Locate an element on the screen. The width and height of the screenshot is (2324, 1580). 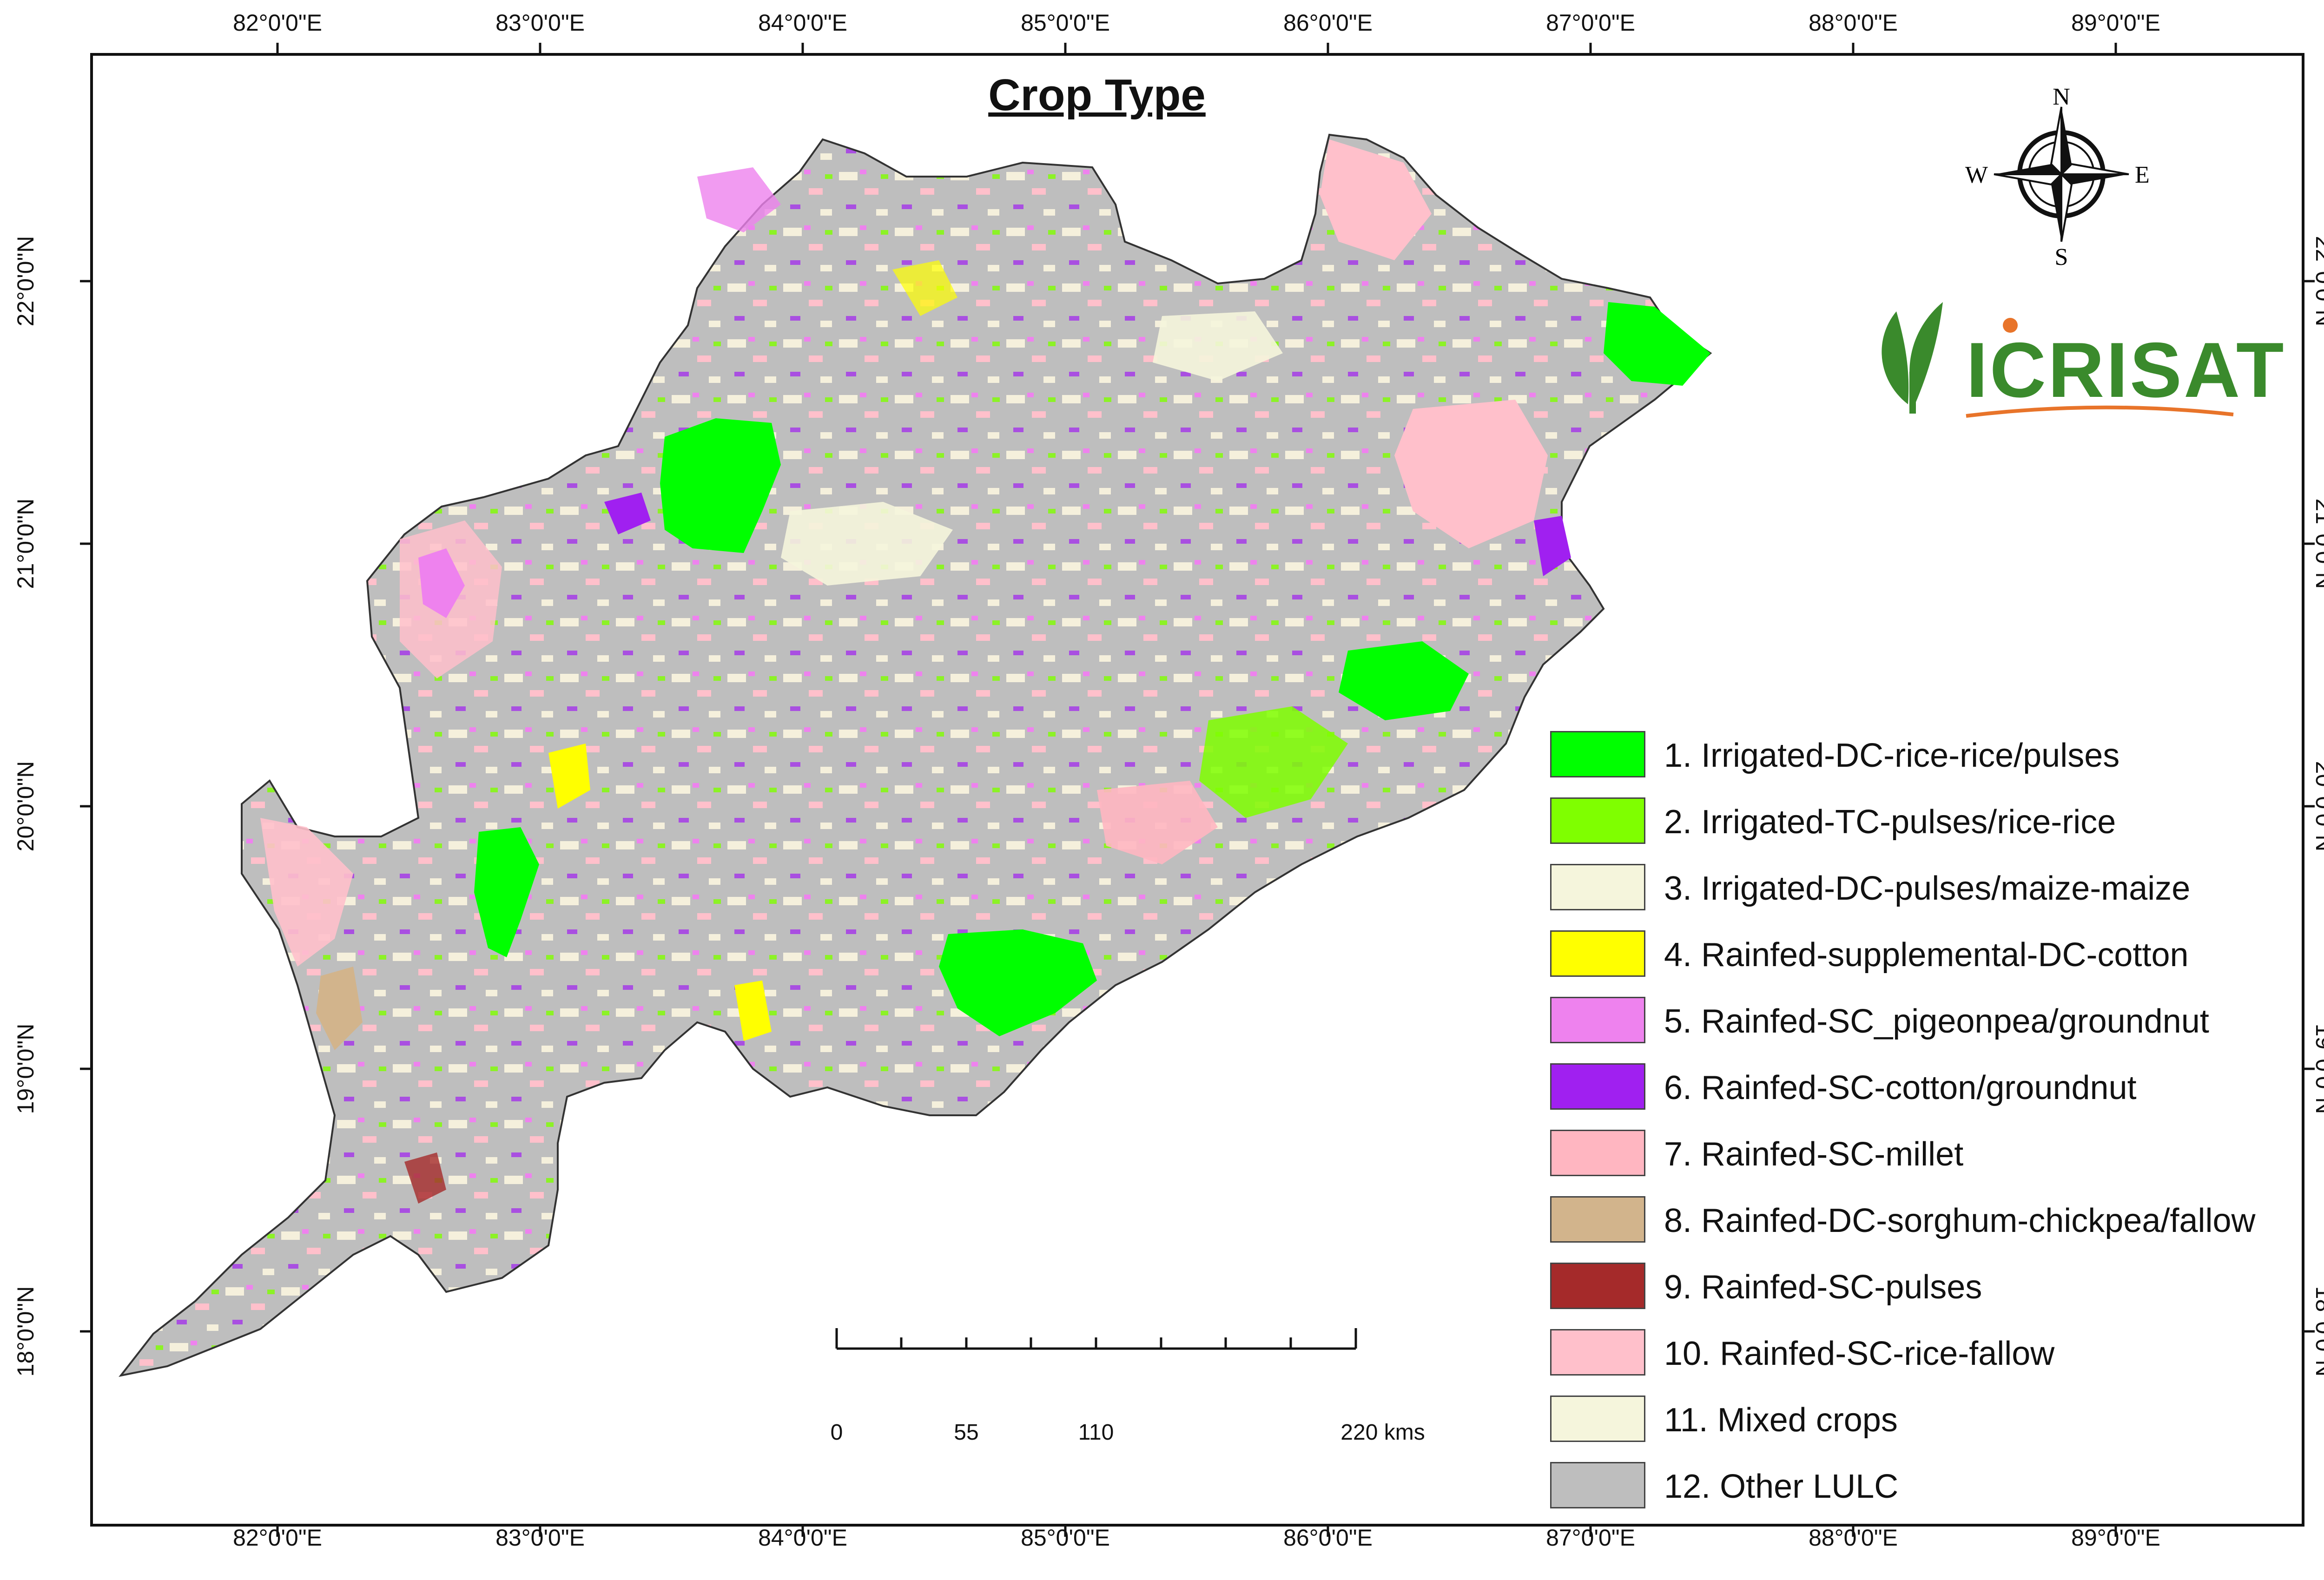
east-label: E is located at coordinates (2142, 175).